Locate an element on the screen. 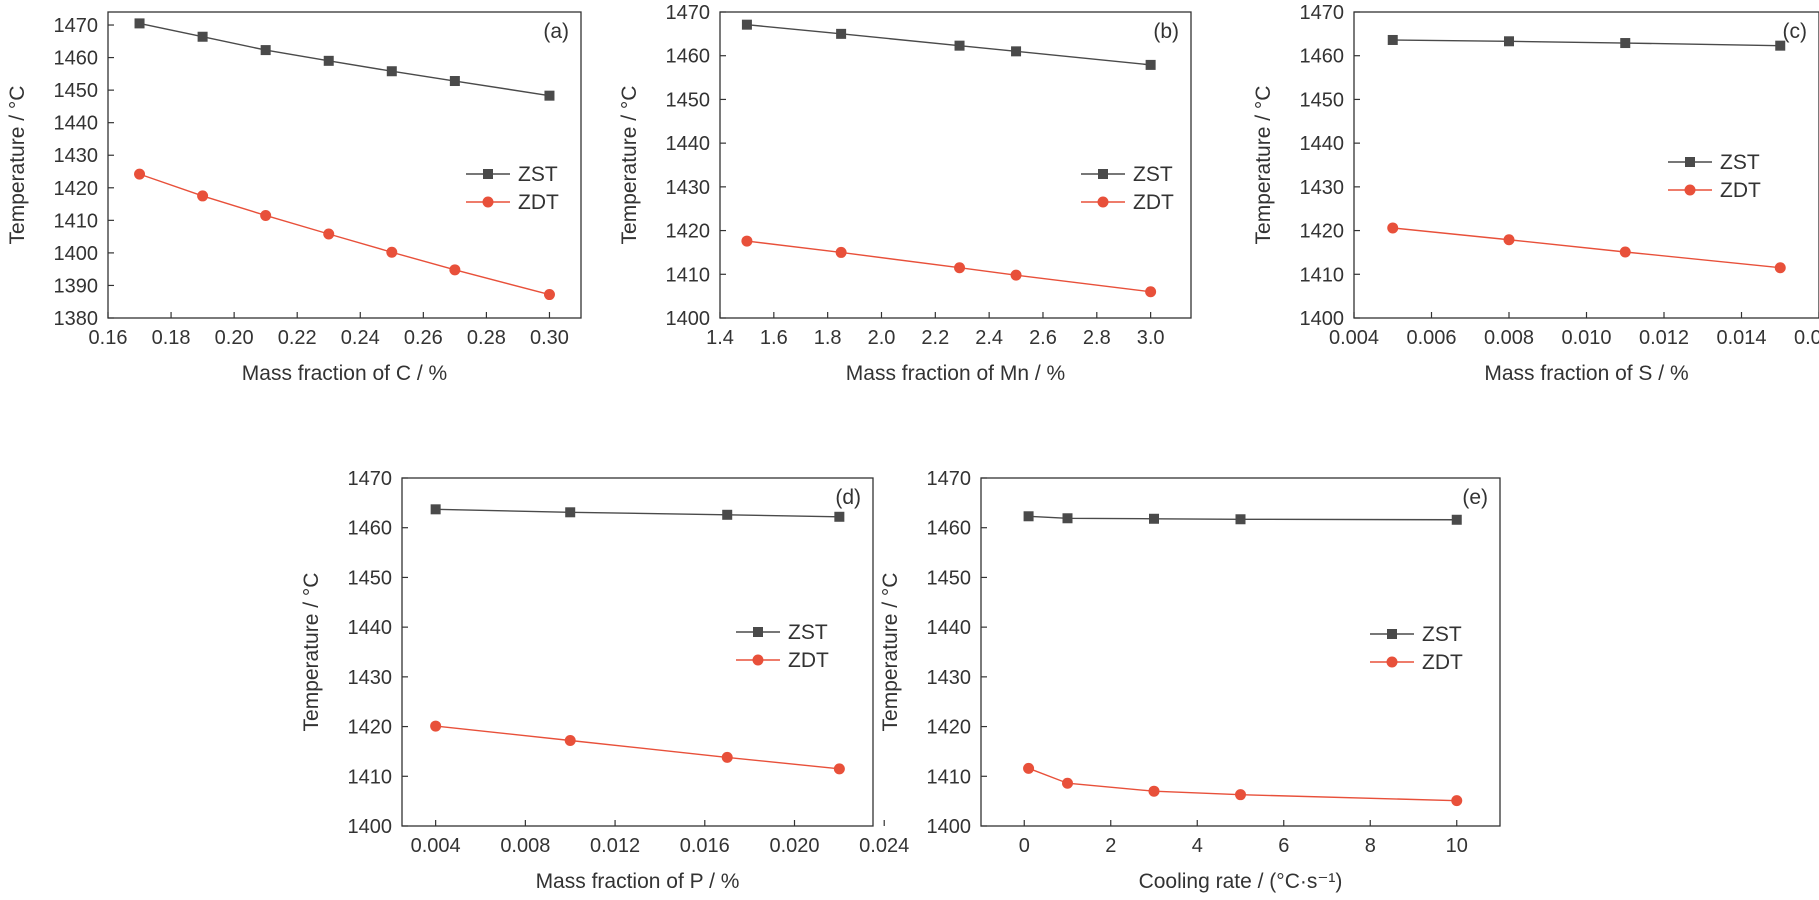 The image size is (1819, 900). x-tick-label: 0.20 is located at coordinates (234, 338).